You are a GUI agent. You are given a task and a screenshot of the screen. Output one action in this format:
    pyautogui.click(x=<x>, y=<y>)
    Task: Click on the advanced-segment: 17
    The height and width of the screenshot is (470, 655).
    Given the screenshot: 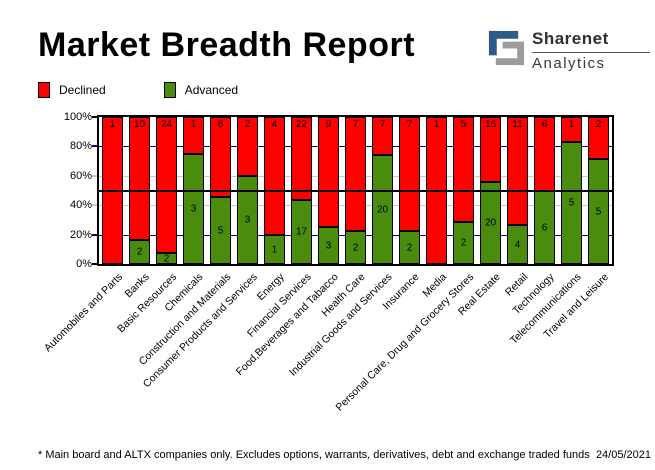 What is the action you would take?
    pyautogui.click(x=301, y=232)
    